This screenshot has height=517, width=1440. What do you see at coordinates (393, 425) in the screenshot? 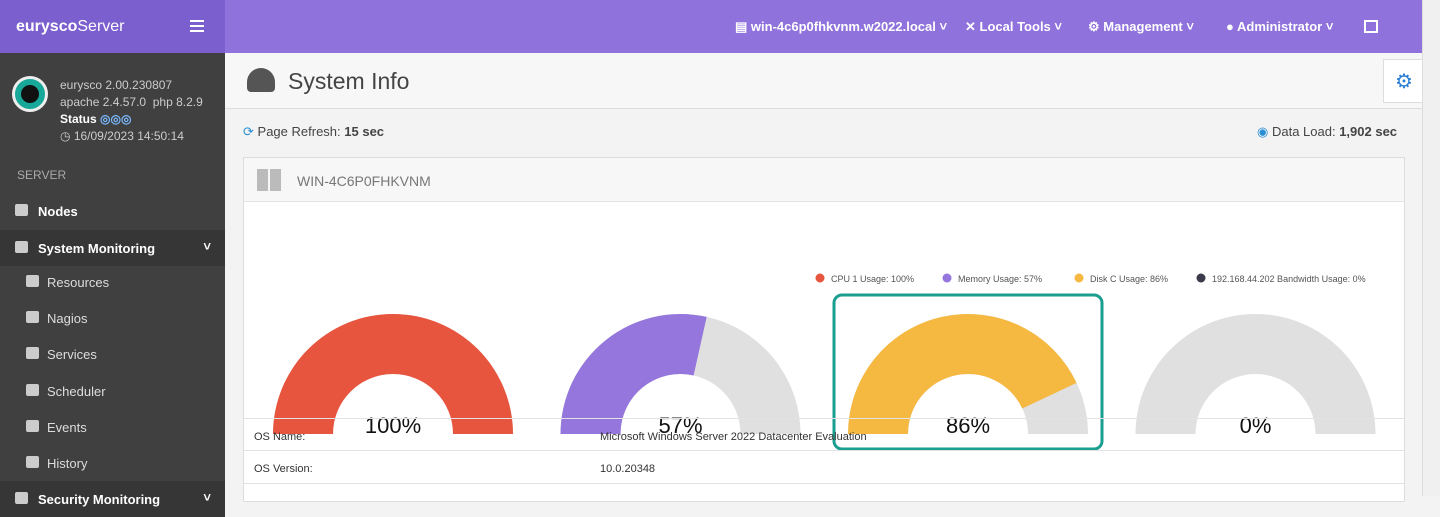
I see `gauge-label: 100%` at bounding box center [393, 425].